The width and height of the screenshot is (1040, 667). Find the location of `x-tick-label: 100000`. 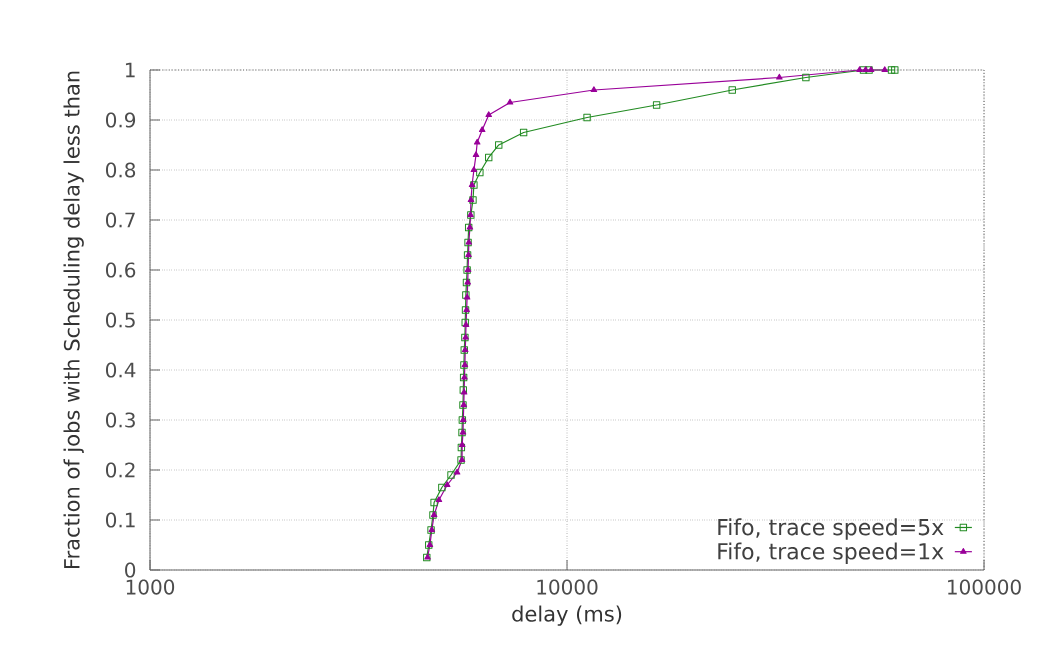

x-tick-label: 100000 is located at coordinates (984, 587).